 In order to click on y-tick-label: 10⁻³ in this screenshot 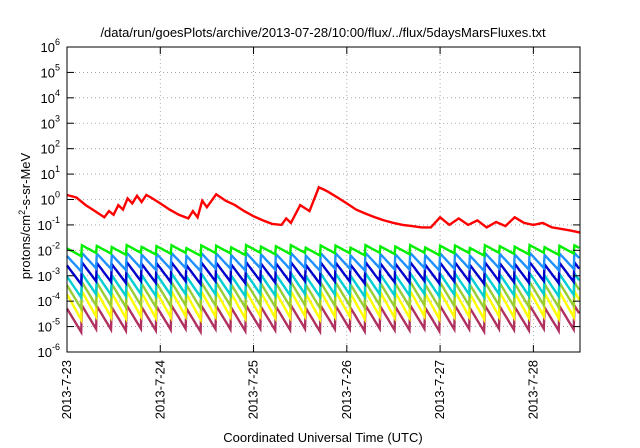, I will do `click(49, 275)`.